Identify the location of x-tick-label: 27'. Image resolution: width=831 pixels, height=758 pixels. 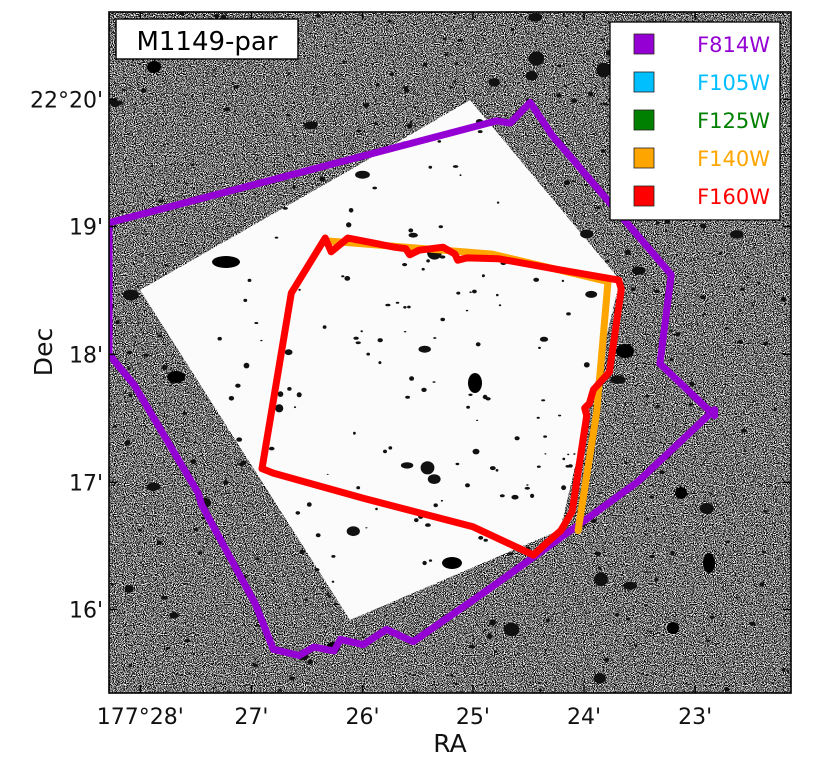
(251, 717).